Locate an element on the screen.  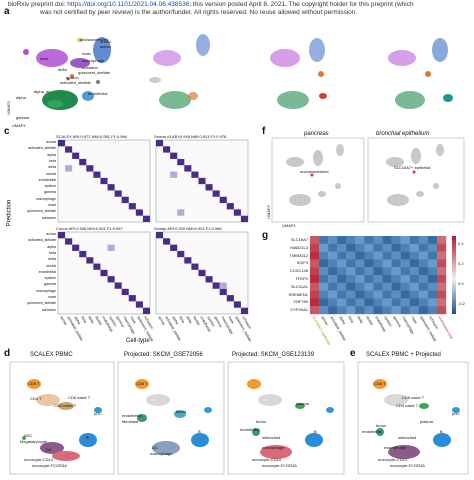
panel-f-right-title: bronchial epithelium is located at coordinates (403, 134).